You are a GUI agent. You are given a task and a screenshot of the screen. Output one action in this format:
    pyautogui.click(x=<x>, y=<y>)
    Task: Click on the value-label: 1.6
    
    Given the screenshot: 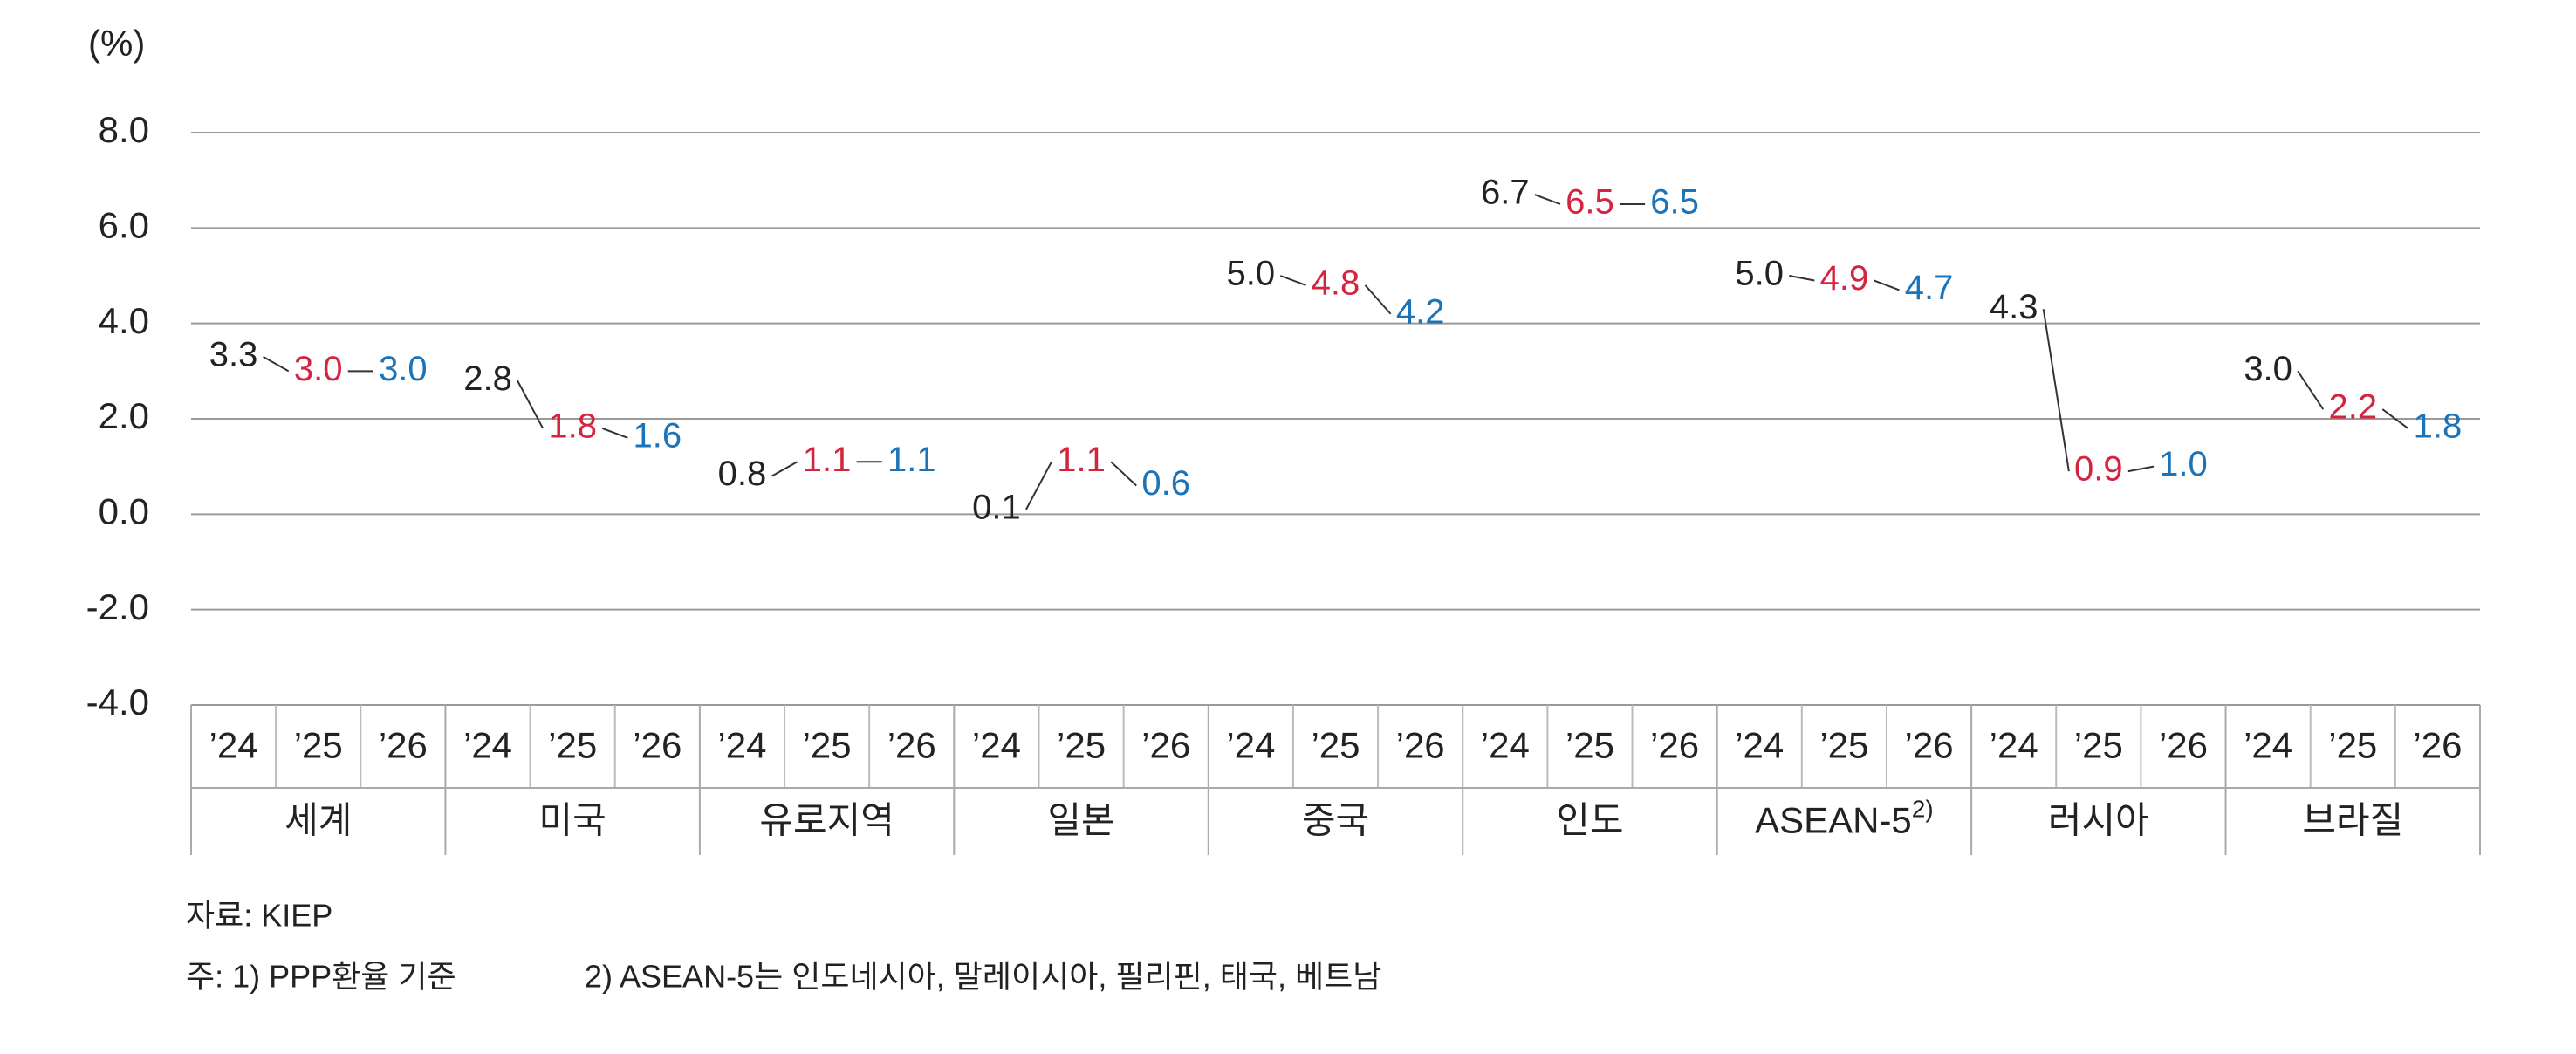 What is the action you would take?
    pyautogui.click(x=658, y=435)
    